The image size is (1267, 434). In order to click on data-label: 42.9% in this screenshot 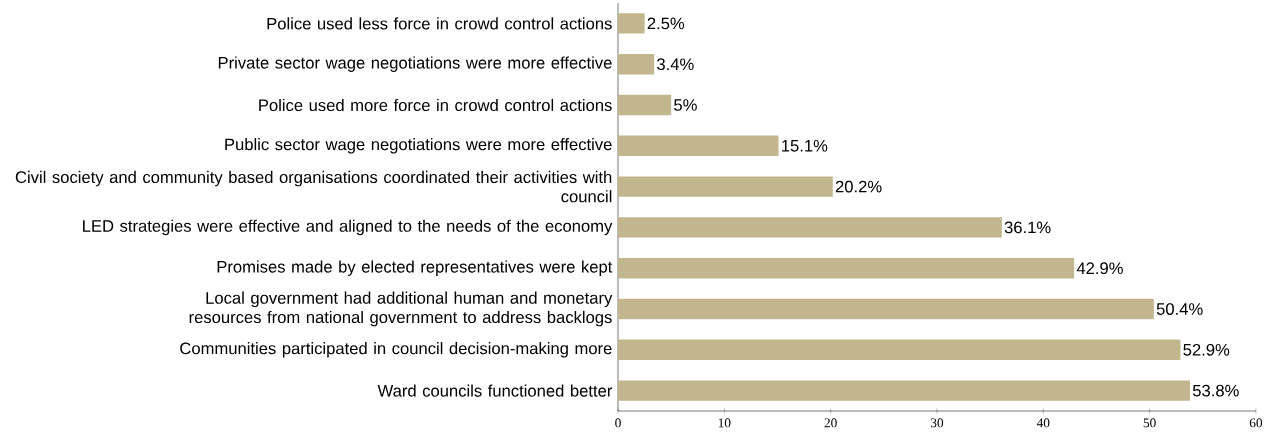, I will do `click(1099, 268)`.